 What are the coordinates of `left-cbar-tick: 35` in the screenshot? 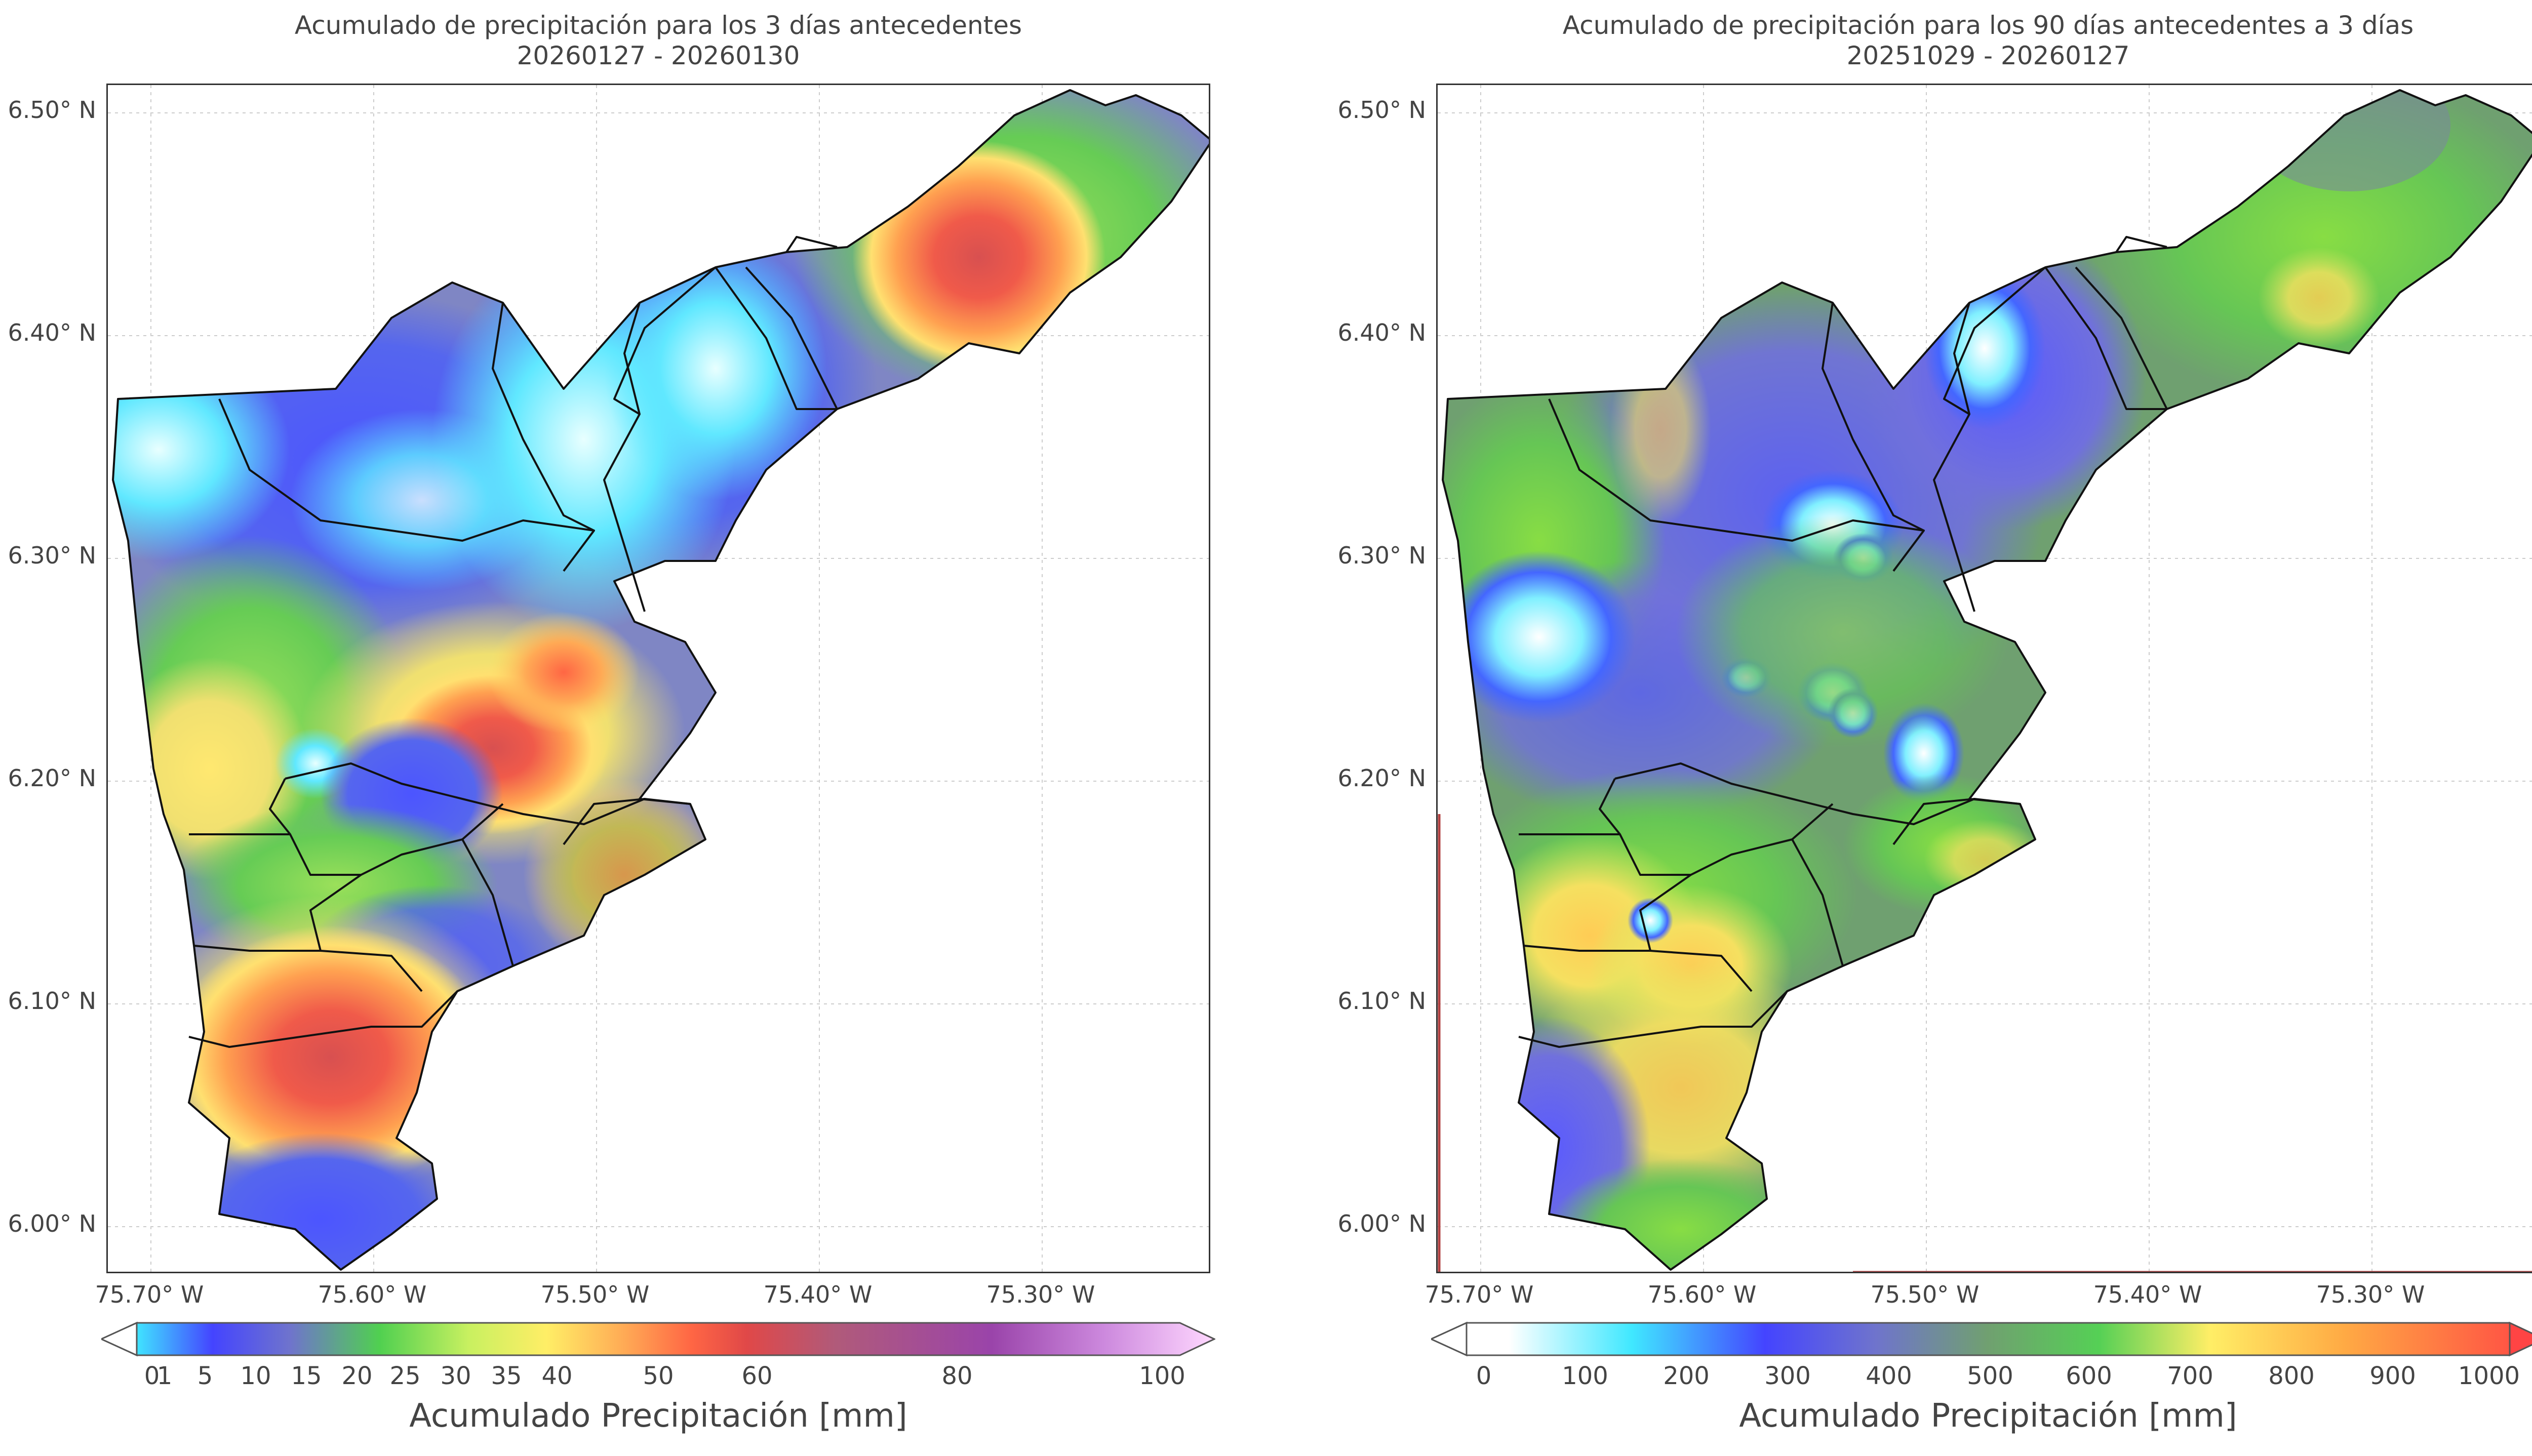 It's located at (506, 1376).